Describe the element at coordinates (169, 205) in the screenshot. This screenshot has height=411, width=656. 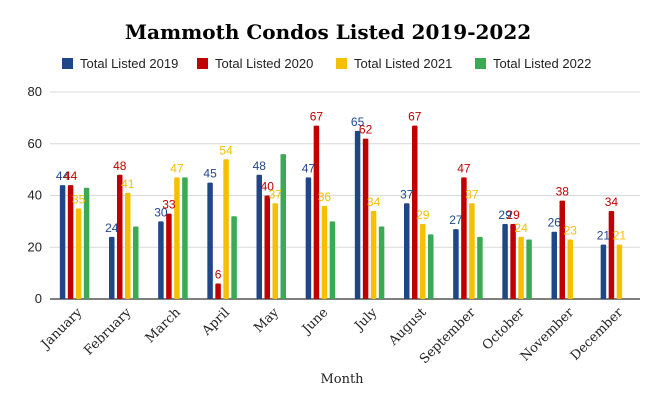
I see `data-label: 33` at that location.